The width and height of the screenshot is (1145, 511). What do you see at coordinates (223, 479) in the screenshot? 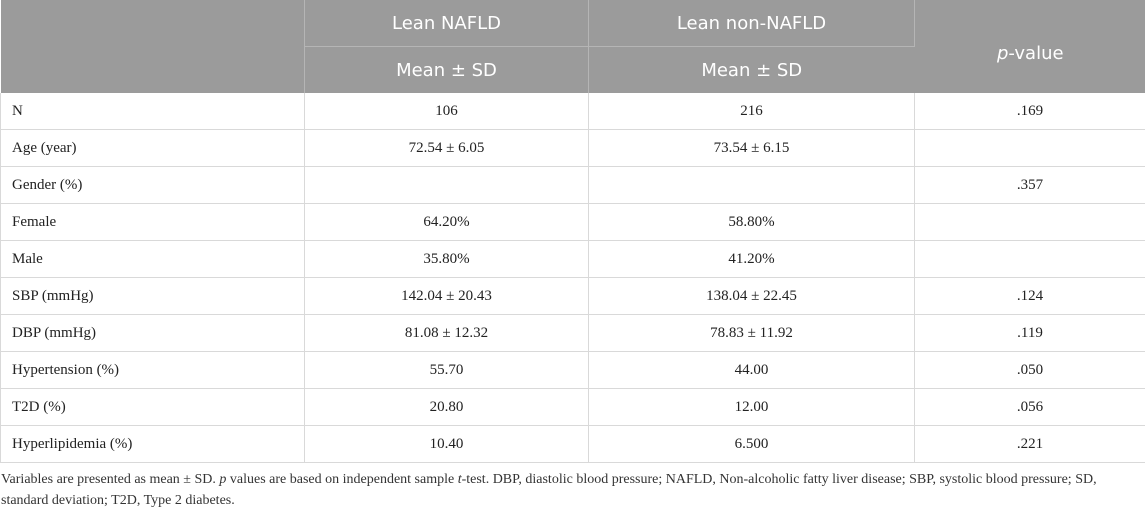
I see `footnote-p-italic: p` at bounding box center [223, 479].